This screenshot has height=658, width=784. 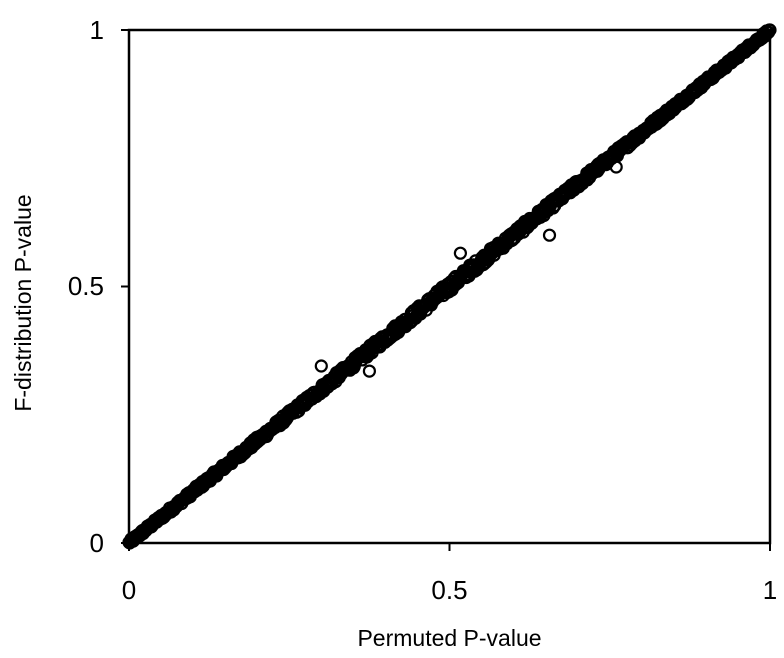 I want to click on x-axis-label: Permuted P-value, so click(x=449, y=638).